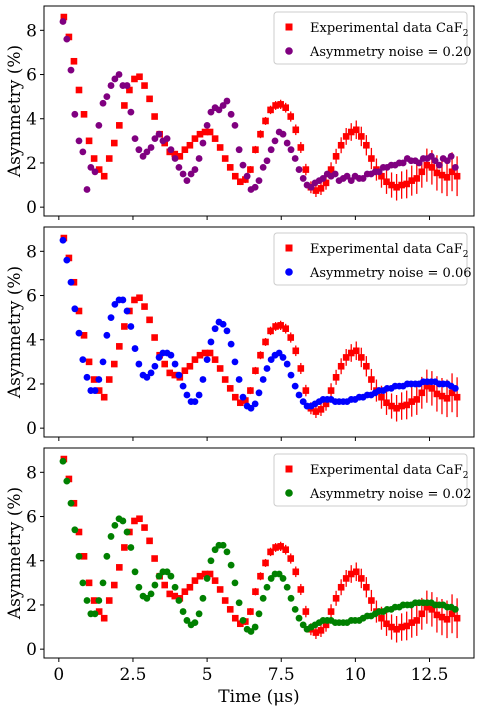 This screenshot has width=481, height=712. Describe the element at coordinates (31, 606) in the screenshot. I see `y-tick-label: 2` at that location.